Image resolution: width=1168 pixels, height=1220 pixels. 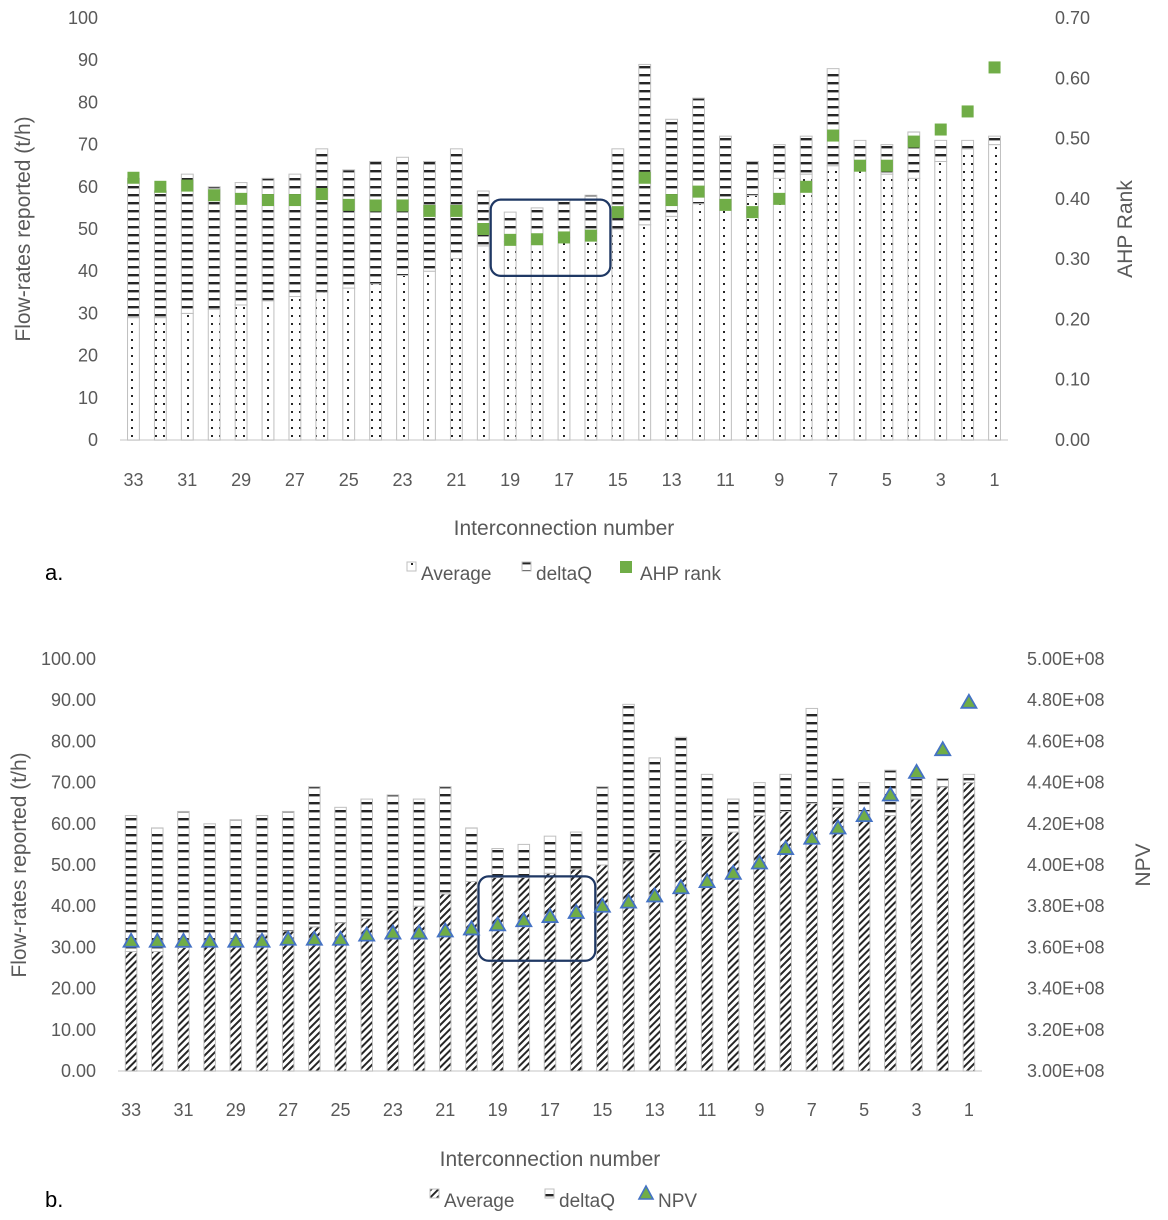 What do you see at coordinates (73, 700) in the screenshot?
I see `y-tick-label: 90.00` at bounding box center [73, 700].